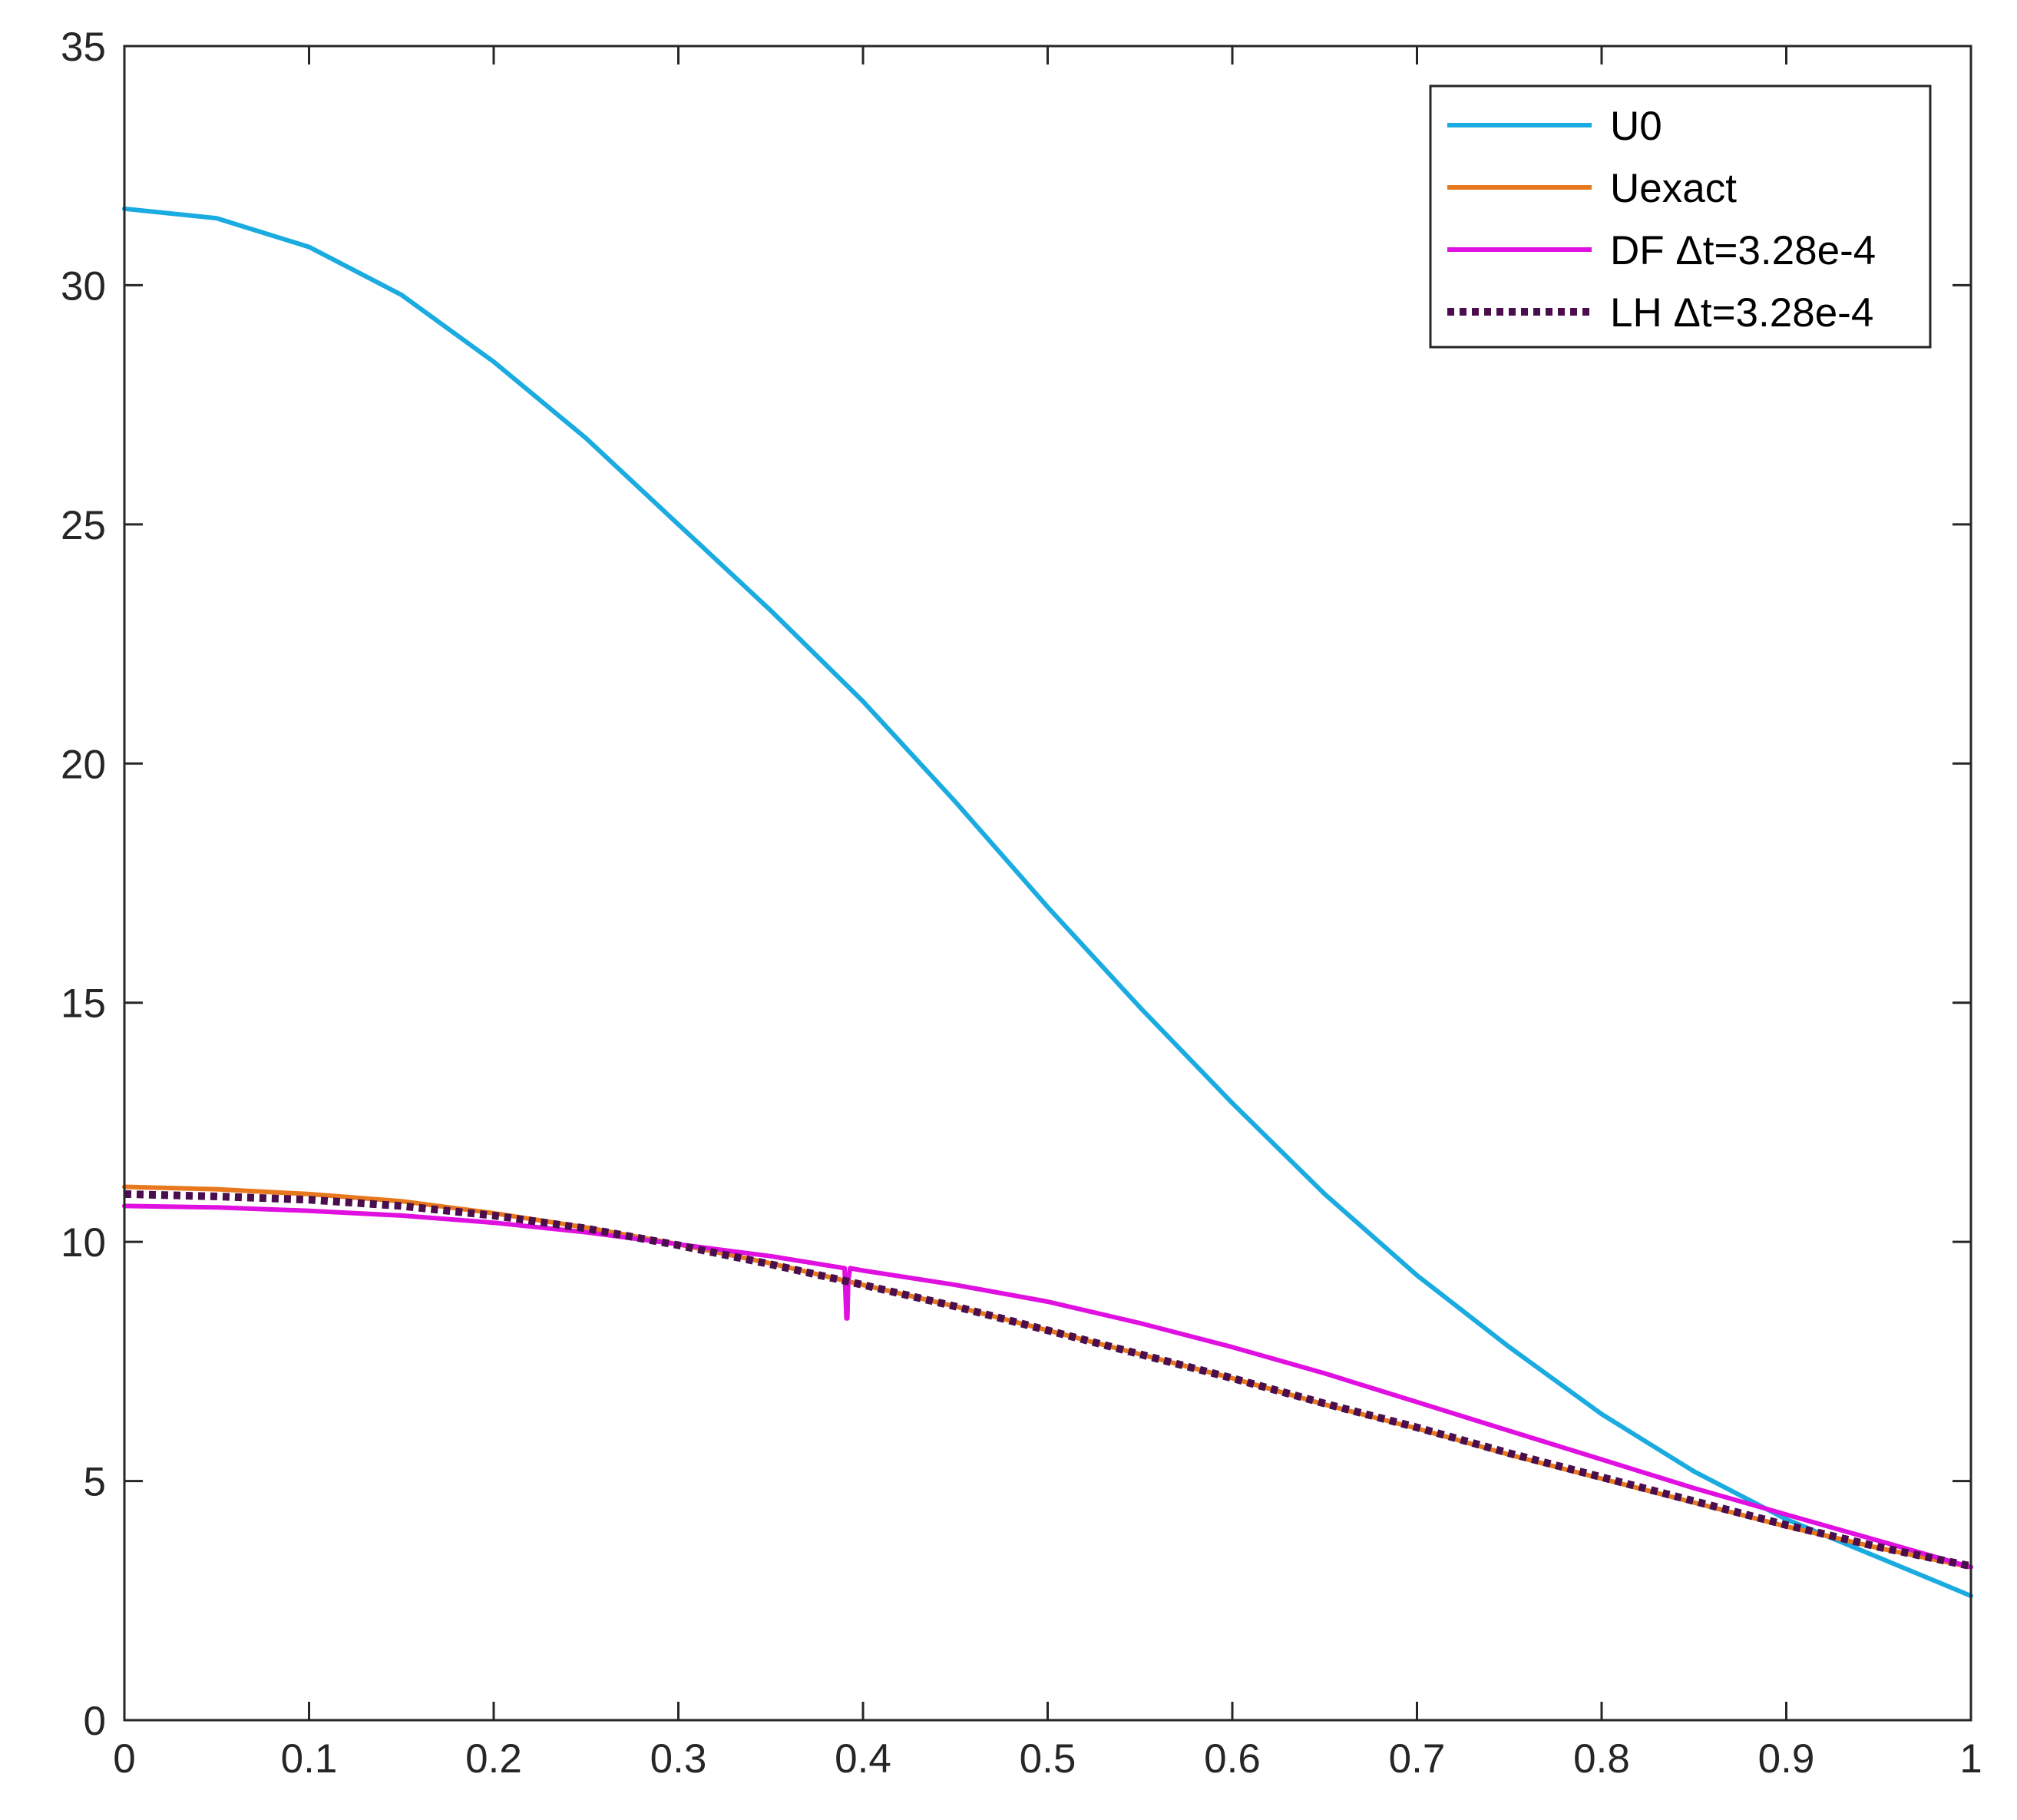  What do you see at coordinates (83, 525) in the screenshot?
I see `y-tick-label: 25` at bounding box center [83, 525].